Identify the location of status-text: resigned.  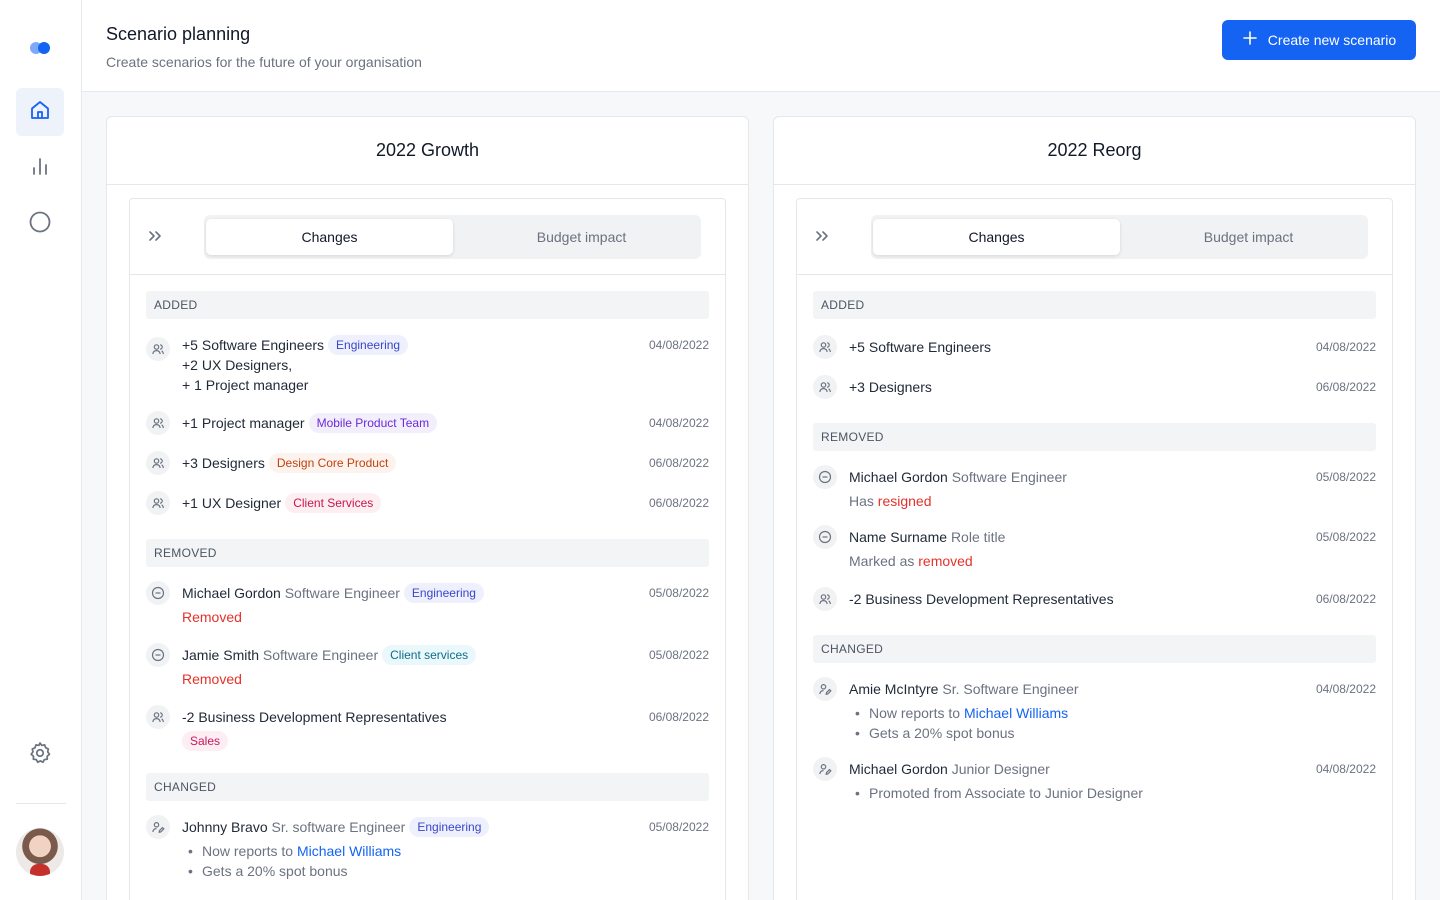
(904, 501).